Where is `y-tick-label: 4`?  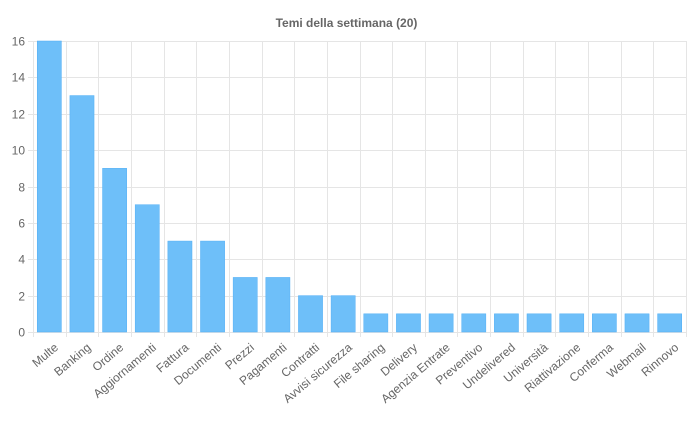
y-tick-label: 4 is located at coordinates (21, 260).